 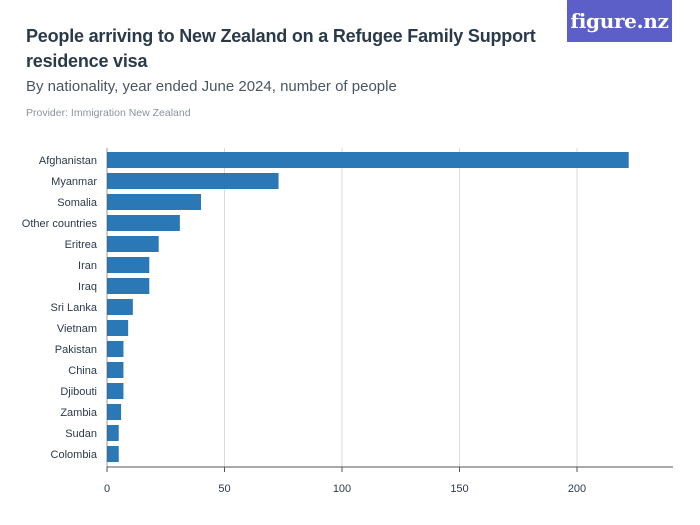 I want to click on bar-iran, so click(x=128, y=265).